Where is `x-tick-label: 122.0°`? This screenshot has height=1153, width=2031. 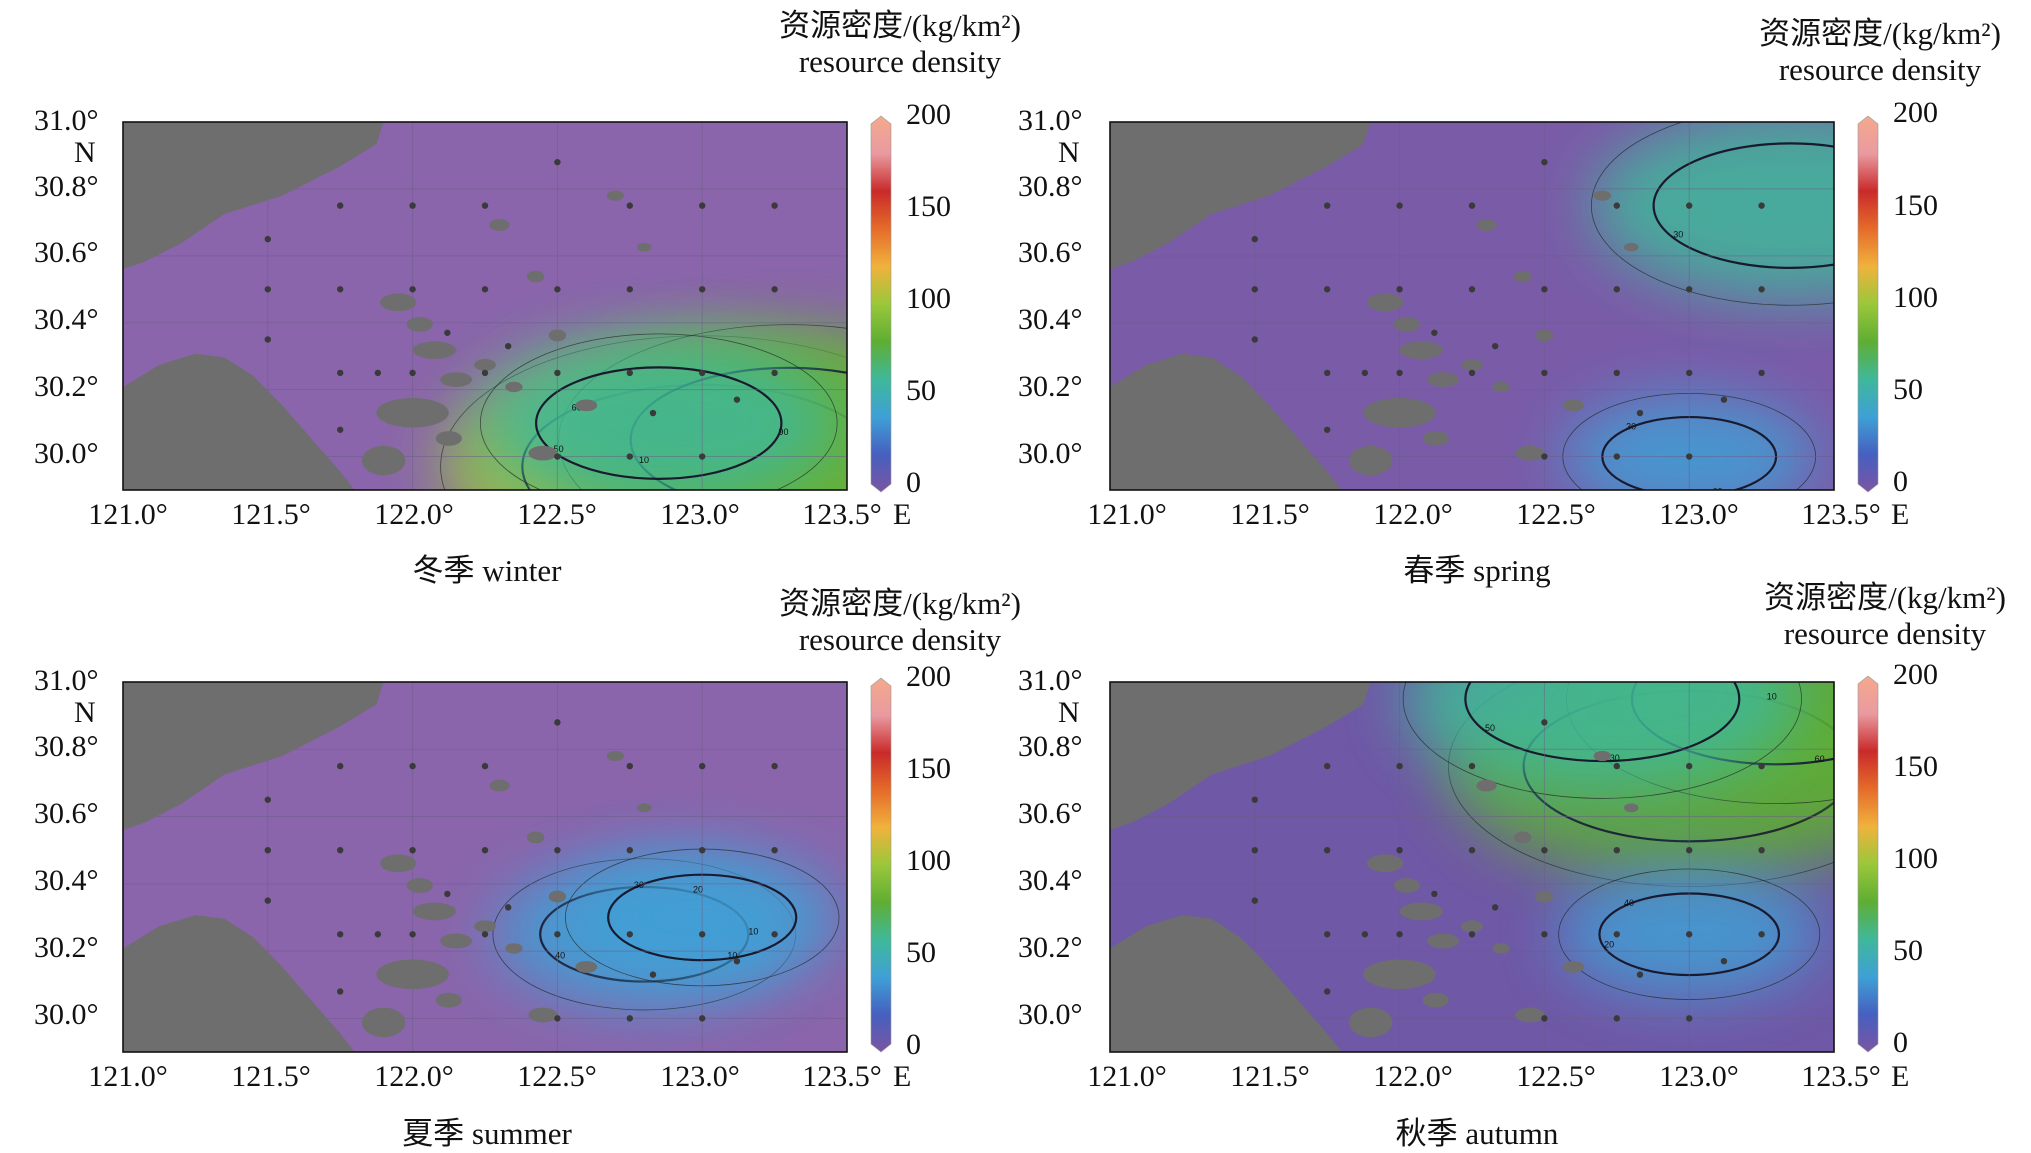
x-tick-label: 122.0° is located at coordinates (1413, 514).